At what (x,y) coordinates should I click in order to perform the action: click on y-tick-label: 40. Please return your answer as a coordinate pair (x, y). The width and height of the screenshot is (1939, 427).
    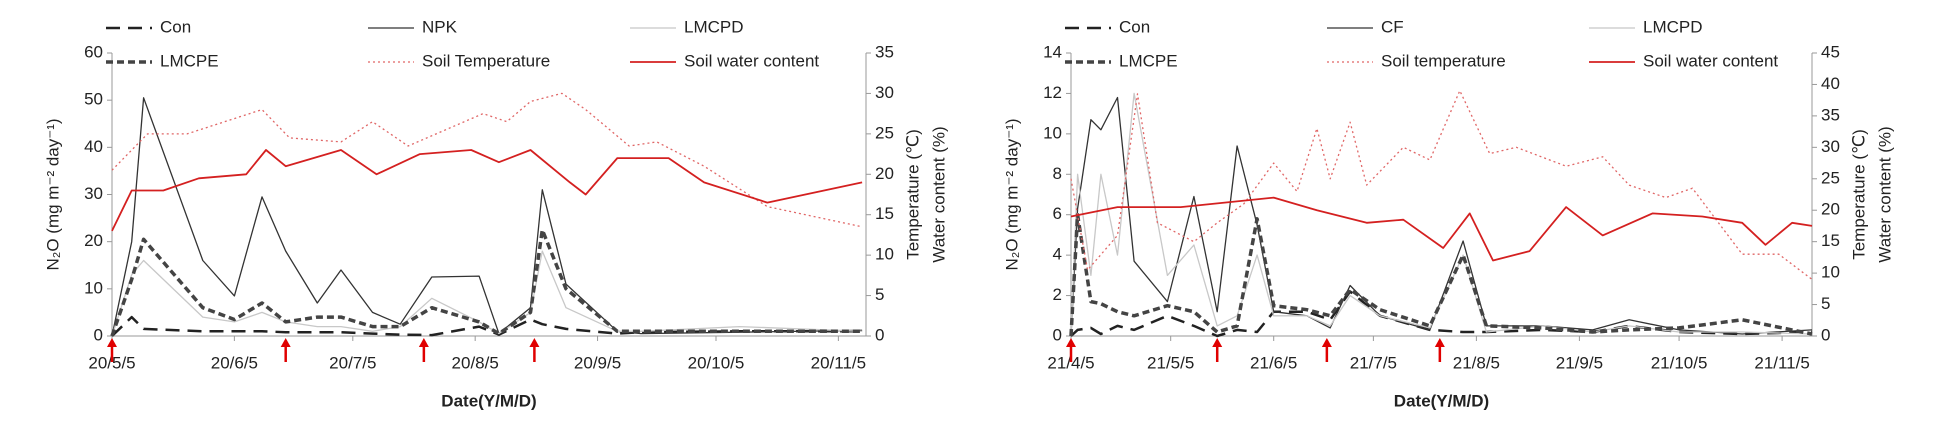
    Looking at the image, I should click on (93, 146).